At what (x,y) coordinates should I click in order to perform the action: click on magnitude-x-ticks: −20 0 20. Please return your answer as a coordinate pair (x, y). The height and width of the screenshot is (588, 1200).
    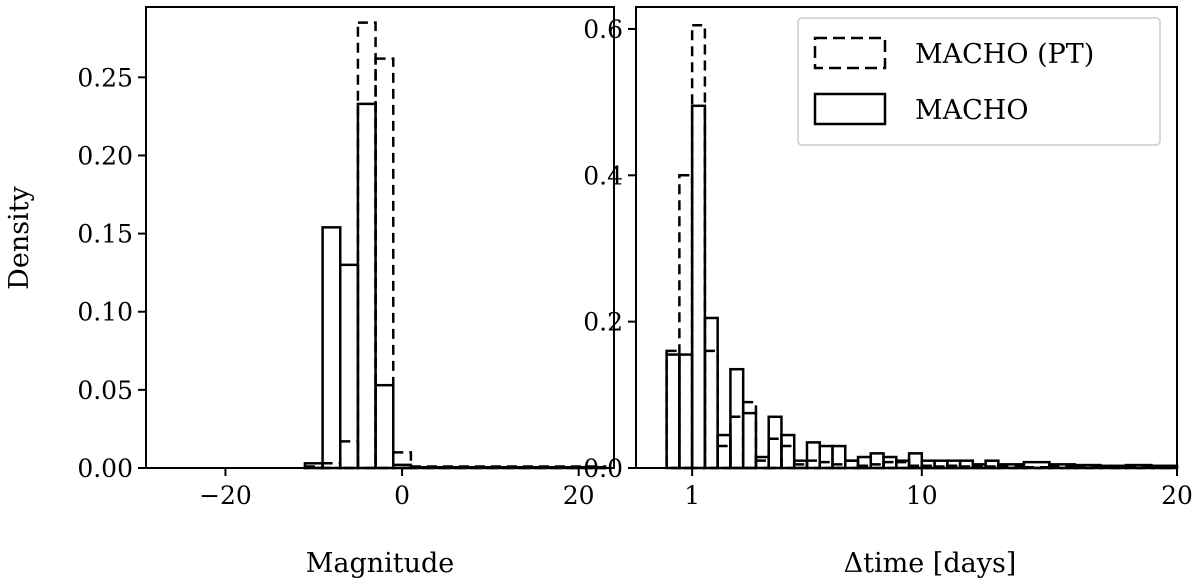
    Looking at the image, I should click on (397, 489).